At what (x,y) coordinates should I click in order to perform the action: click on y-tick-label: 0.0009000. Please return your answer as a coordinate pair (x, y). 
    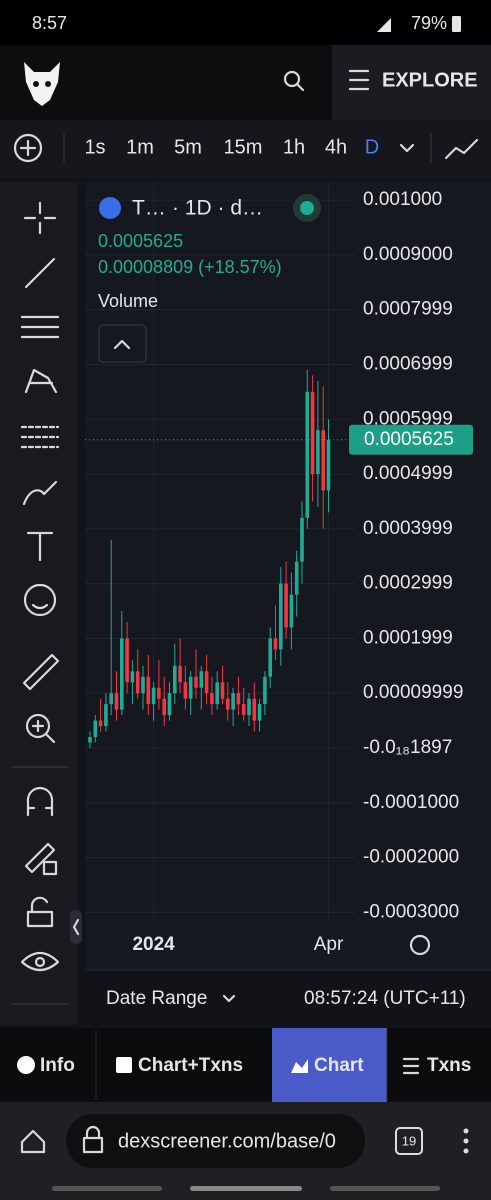
    Looking at the image, I should click on (408, 254).